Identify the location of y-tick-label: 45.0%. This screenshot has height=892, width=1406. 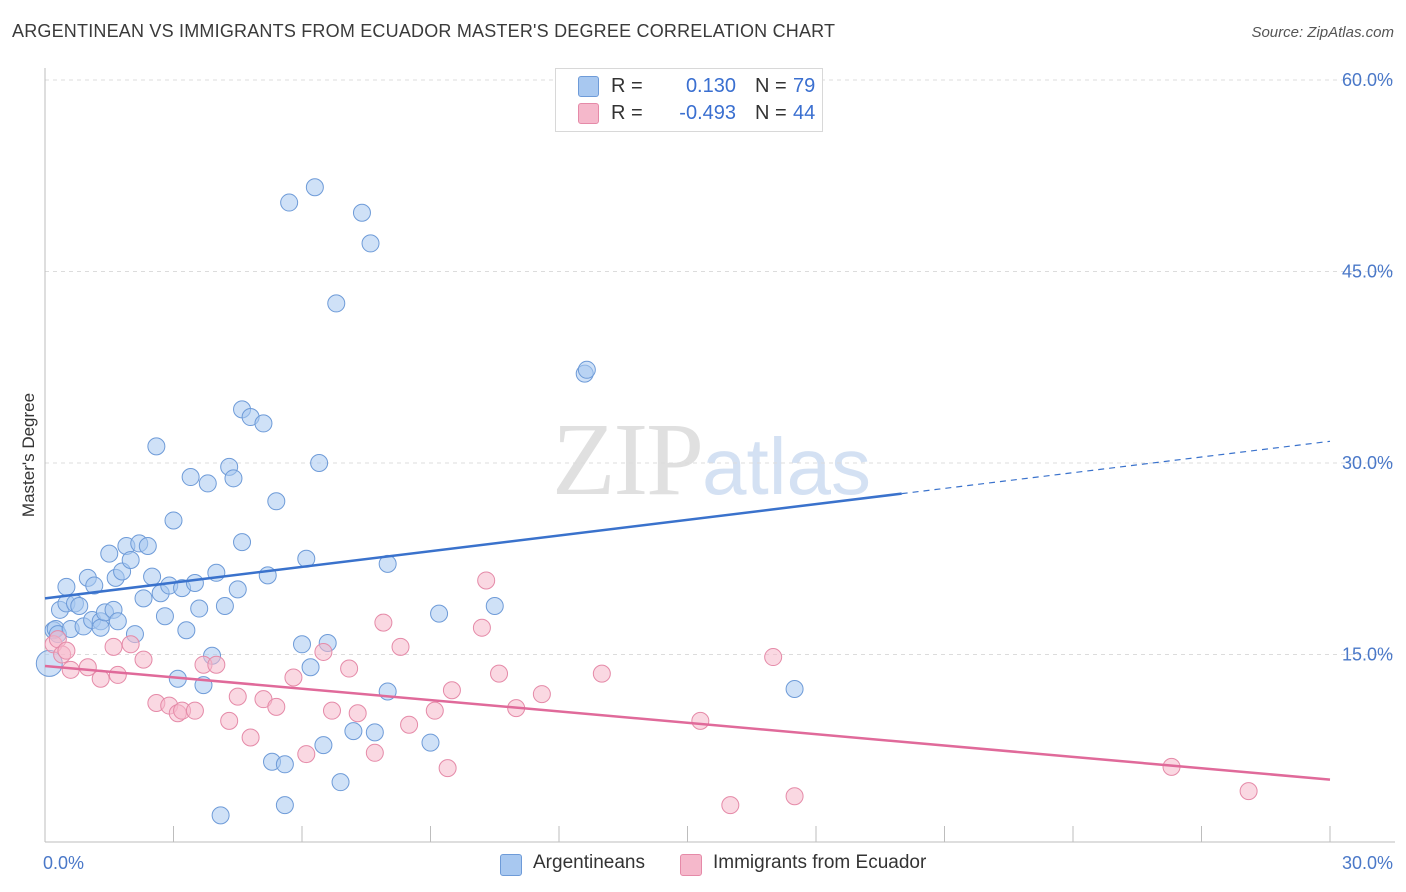
(1367, 272).